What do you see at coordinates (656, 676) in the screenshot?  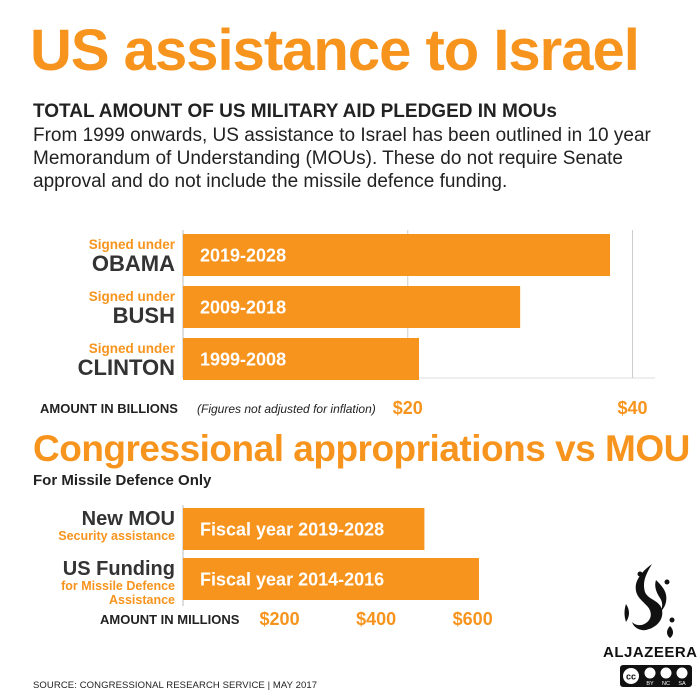 I see `creative-commons-icon: cc BY NC SA` at bounding box center [656, 676].